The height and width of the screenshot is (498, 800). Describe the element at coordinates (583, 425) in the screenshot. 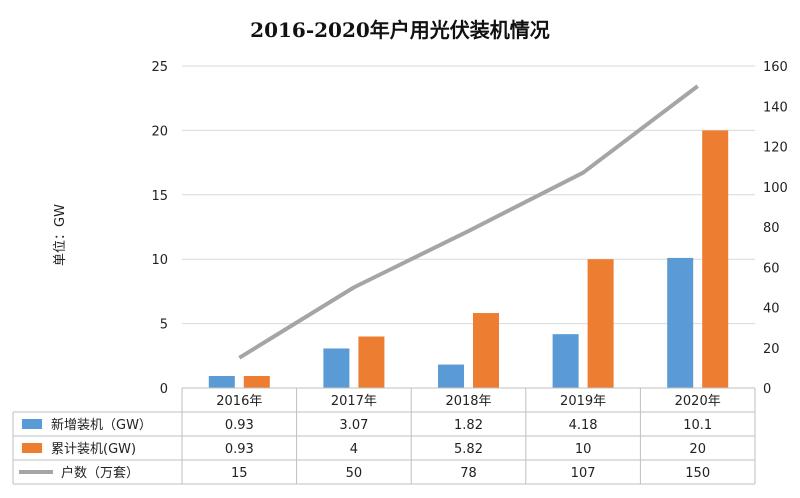

I see `data-label: 4.18` at that location.